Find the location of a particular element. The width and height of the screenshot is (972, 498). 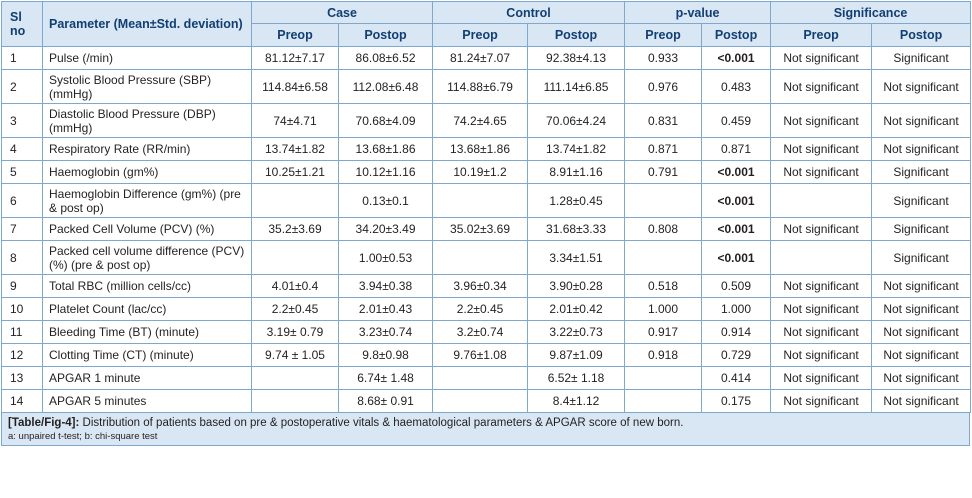

cell-case-preop: 10.25±1.21 is located at coordinates (295, 172).